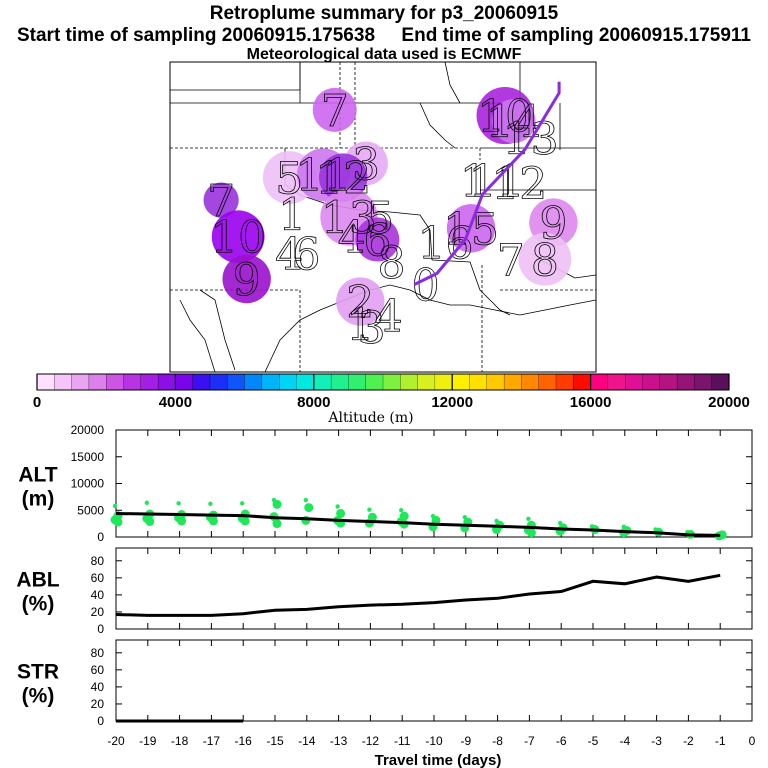 Image resolution: width=768 pixels, height=768 pixels. I want to click on altitude-colorbar: 0 4000 8000 12000 16000 20000 Altitude (m), so click(391, 399).